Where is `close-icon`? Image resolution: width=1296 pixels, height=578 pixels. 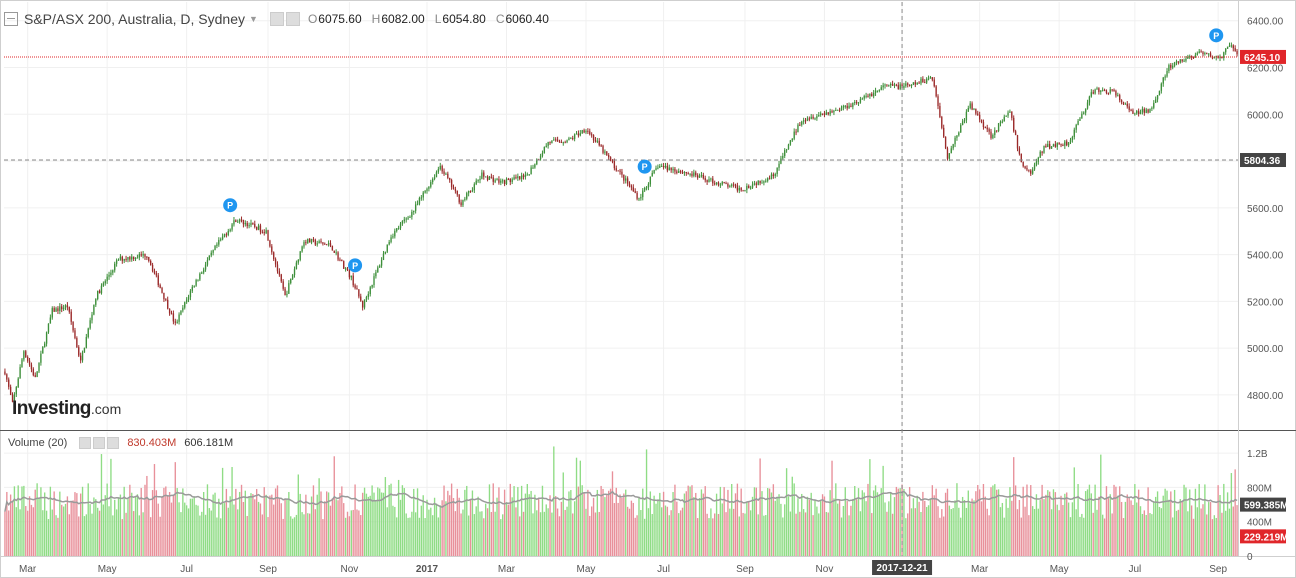 close-icon is located at coordinates (113, 443).